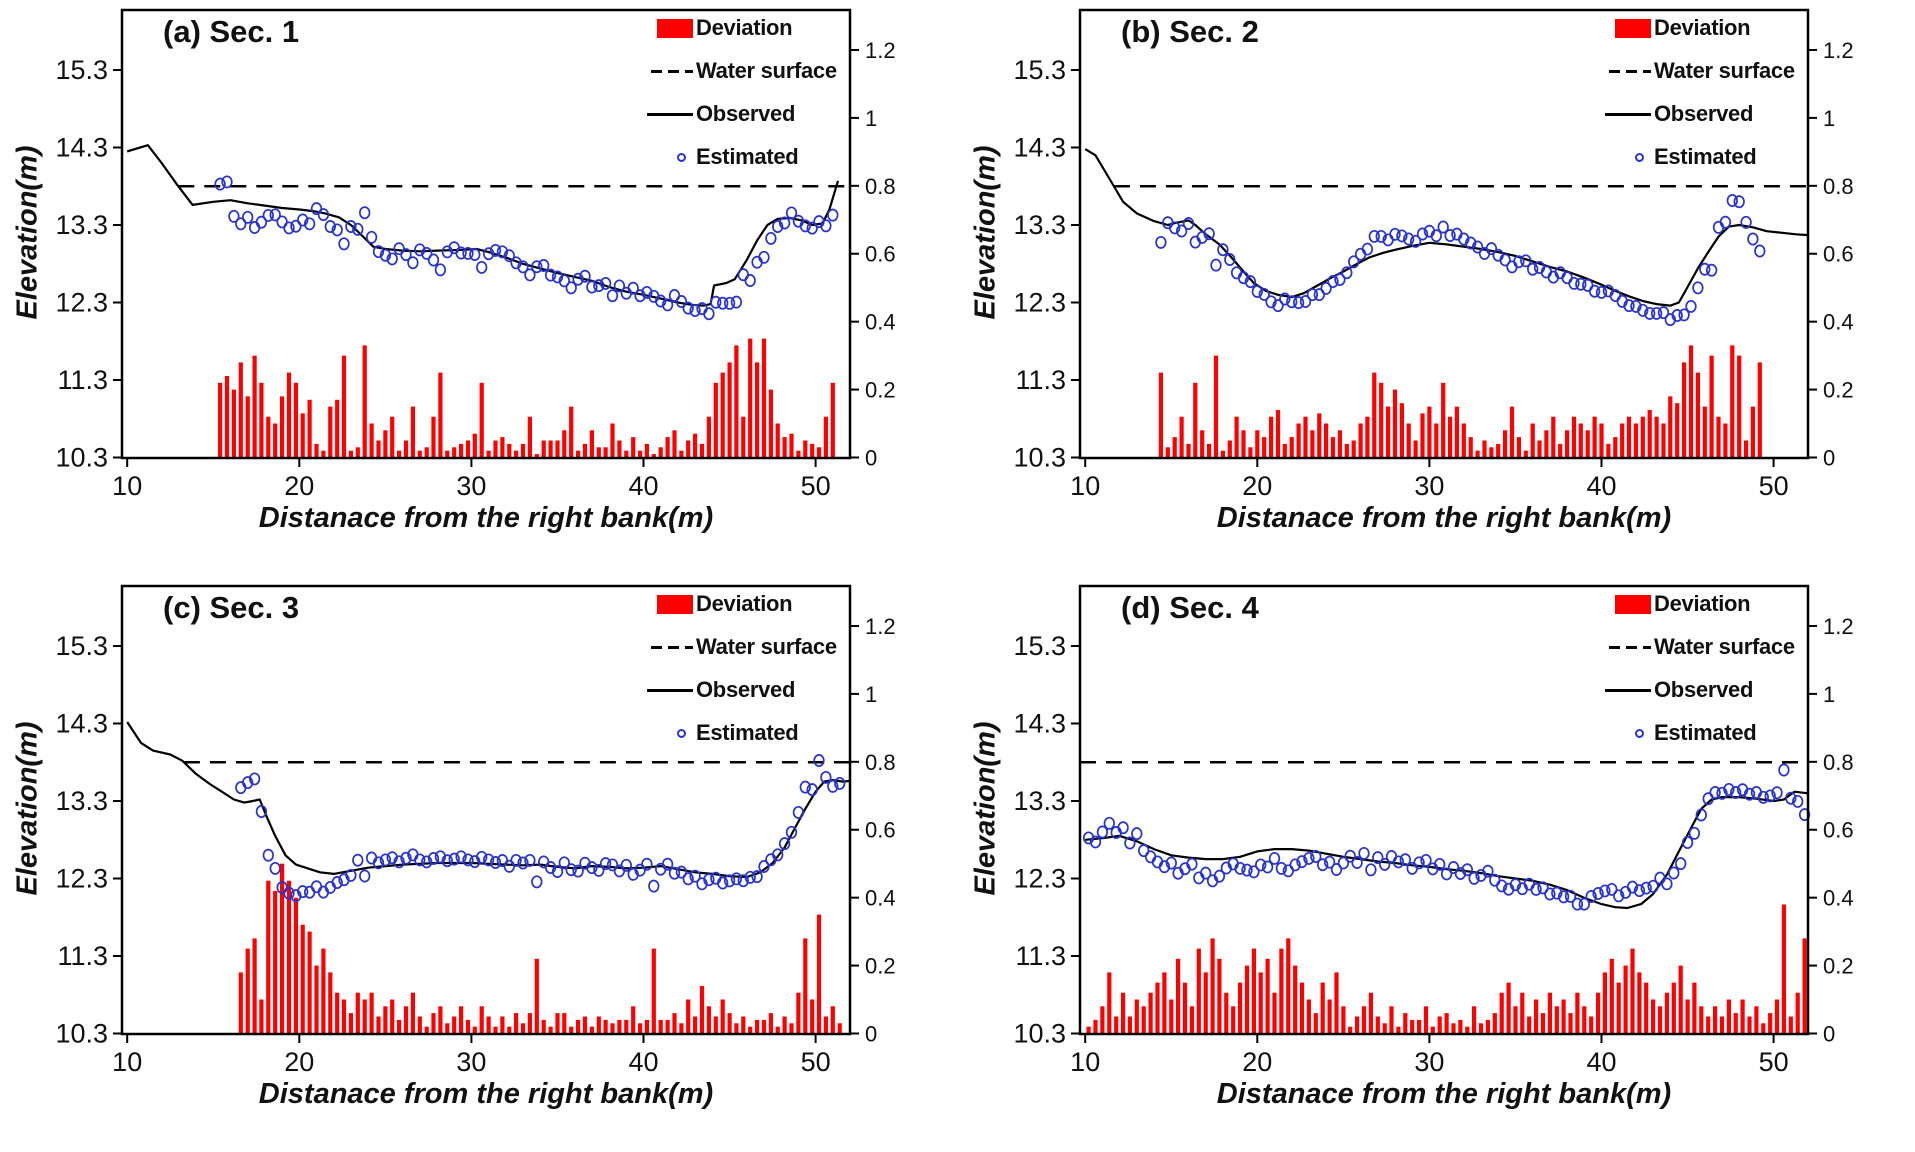  What do you see at coordinates (880, 186) in the screenshot?
I see `right-tick-label: 0.8` at bounding box center [880, 186].